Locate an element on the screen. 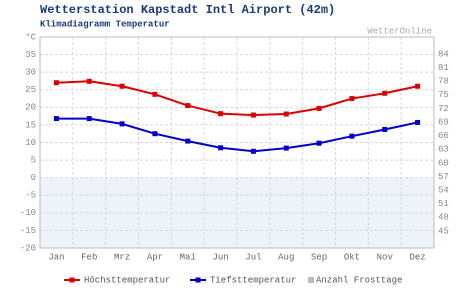  legend-label: Anzahl Frosttage is located at coordinates (359, 280).